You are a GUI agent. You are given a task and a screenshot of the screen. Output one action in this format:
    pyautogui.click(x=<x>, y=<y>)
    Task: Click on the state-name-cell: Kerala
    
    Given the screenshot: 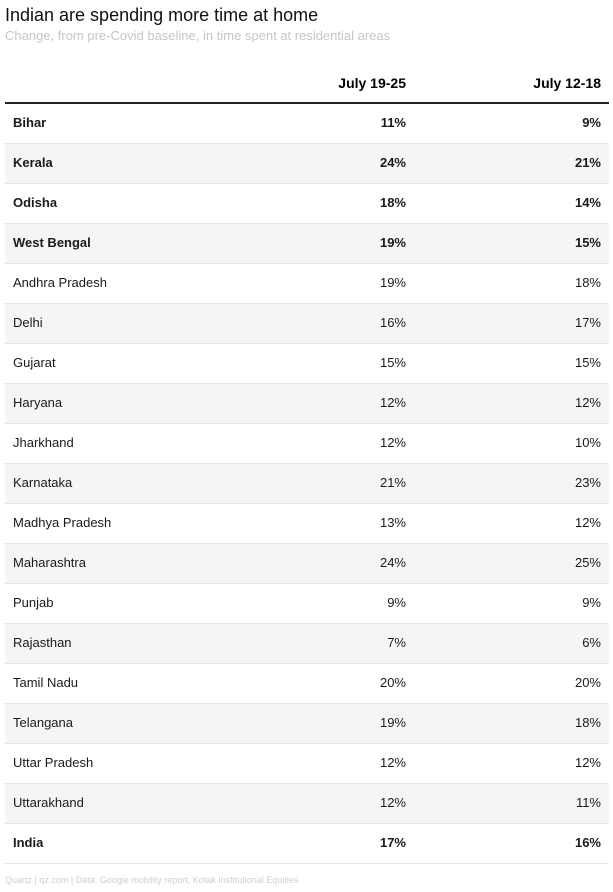 What is the action you would take?
    pyautogui.click(x=33, y=162)
    